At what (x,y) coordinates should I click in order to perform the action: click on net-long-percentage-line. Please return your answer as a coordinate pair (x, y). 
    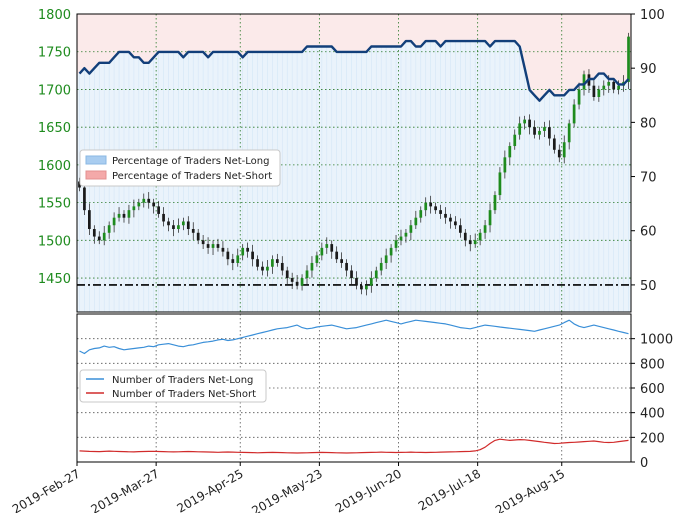
    Looking at the image, I should click on (354, 70).